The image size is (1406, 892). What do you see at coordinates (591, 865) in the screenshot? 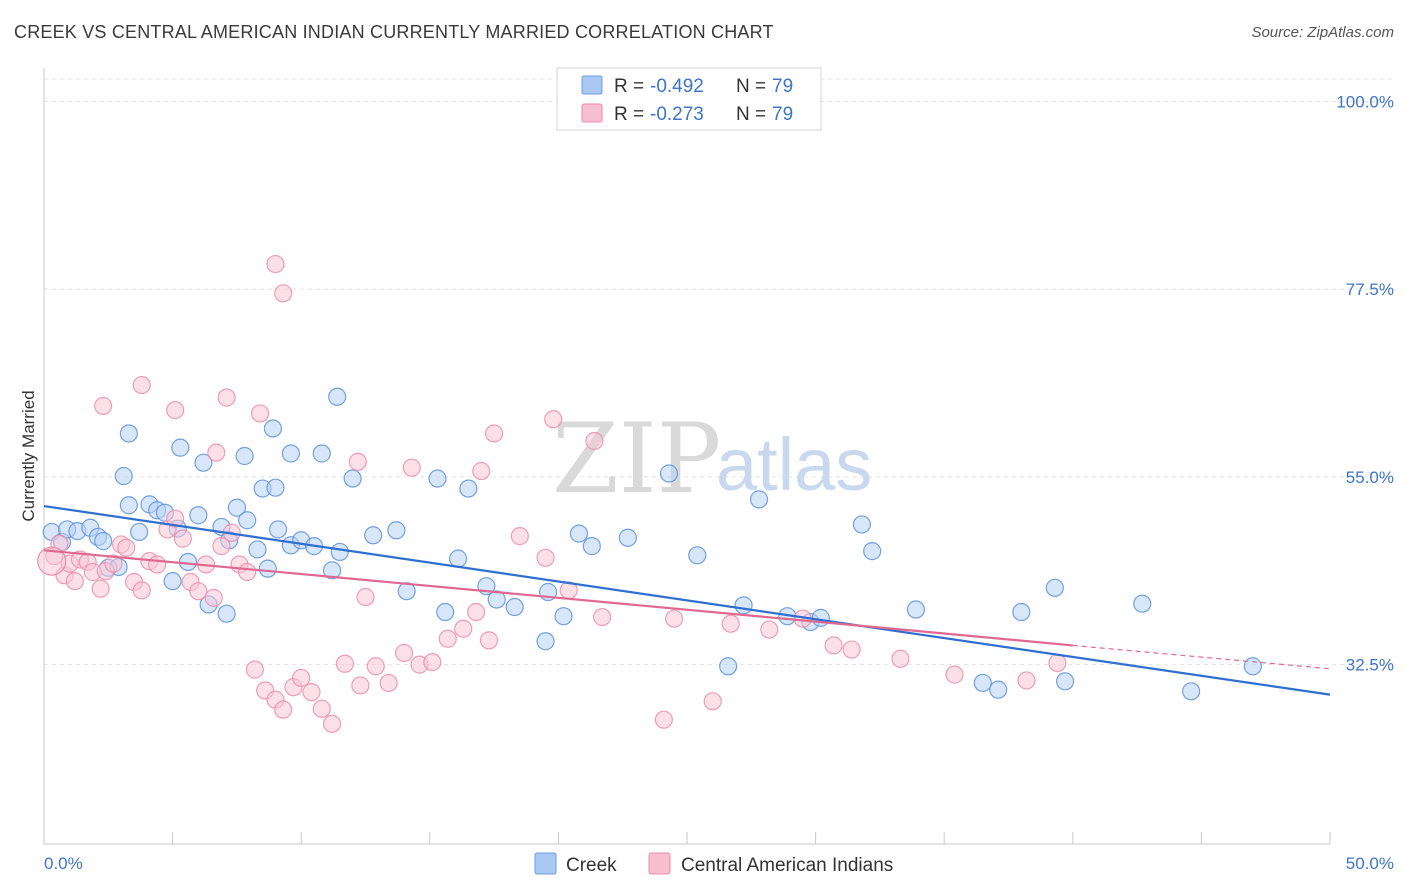
I see `bottom-legend-label-creek: Creek` at bounding box center [591, 865].